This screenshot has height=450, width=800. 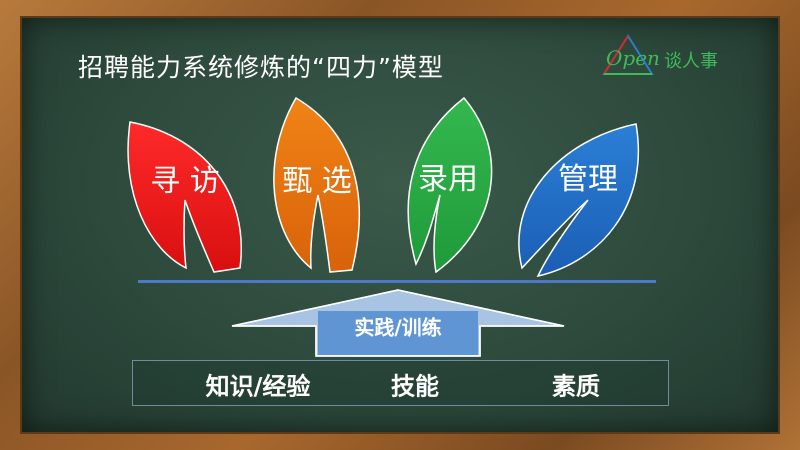 I want to click on arrow-label: 实践/训练, so click(x=398, y=327).